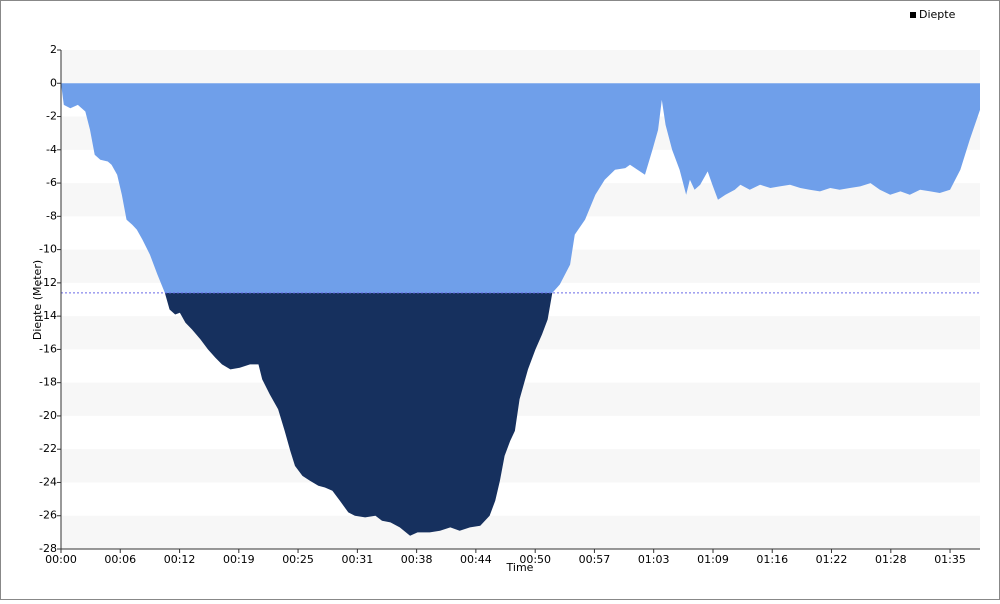 This screenshot has width=1000, height=604. I want to click on x-tick-label: 00:38, so click(417, 559).